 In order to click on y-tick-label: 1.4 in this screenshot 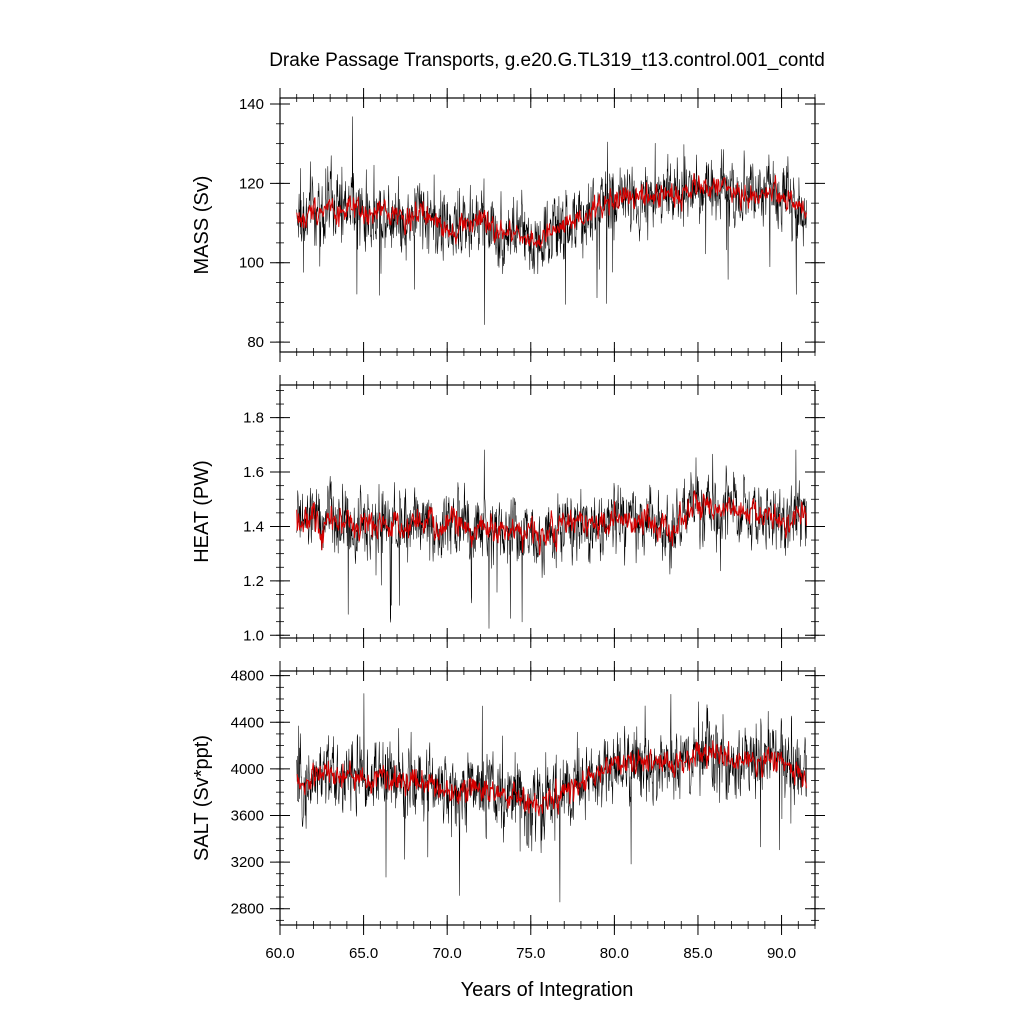, I will do `click(253, 526)`.